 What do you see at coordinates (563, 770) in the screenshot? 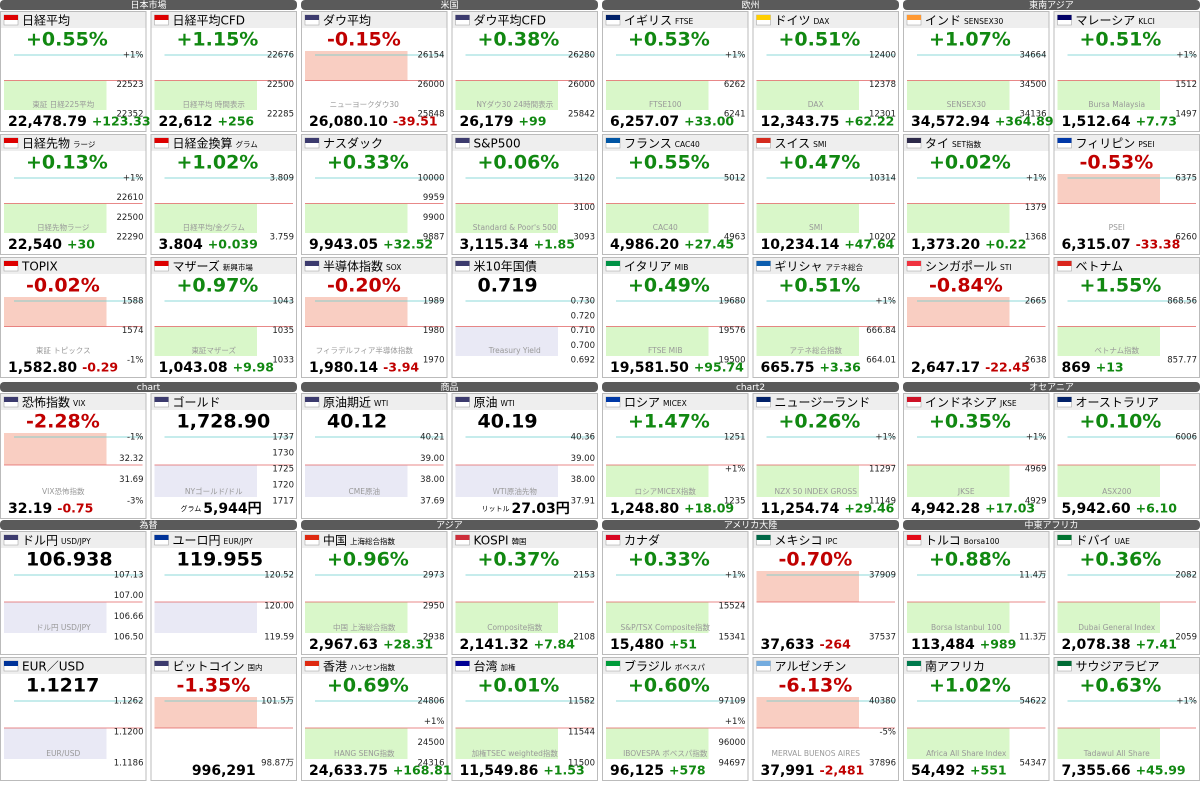
I see `price-change: +1.53` at bounding box center [563, 770].